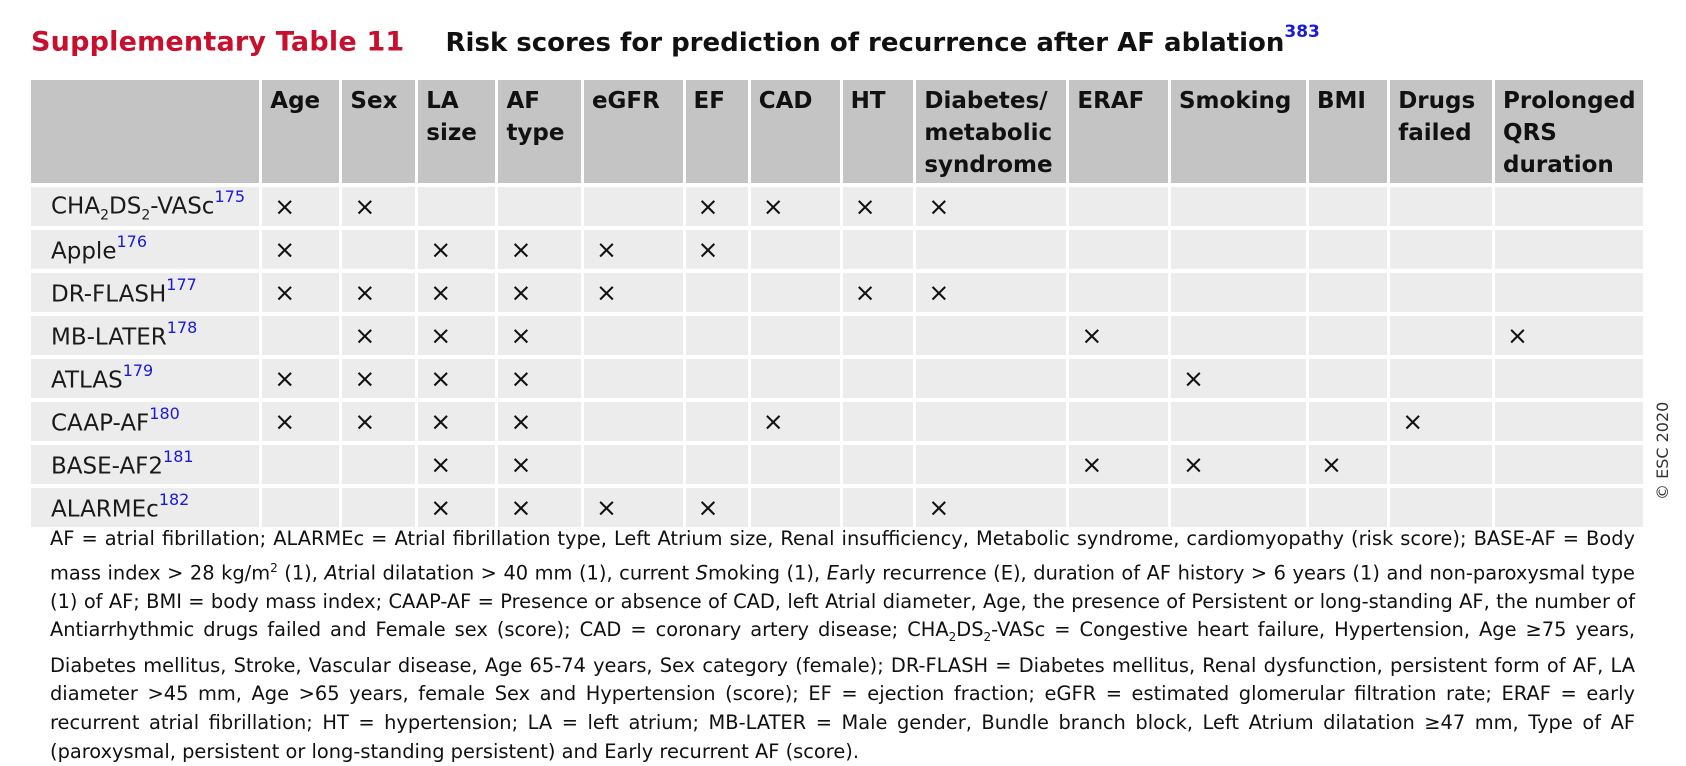 This screenshot has width=1686, height=766. I want to click on table-row: BASE-AF2181 × × × × ×, so click(837, 464).